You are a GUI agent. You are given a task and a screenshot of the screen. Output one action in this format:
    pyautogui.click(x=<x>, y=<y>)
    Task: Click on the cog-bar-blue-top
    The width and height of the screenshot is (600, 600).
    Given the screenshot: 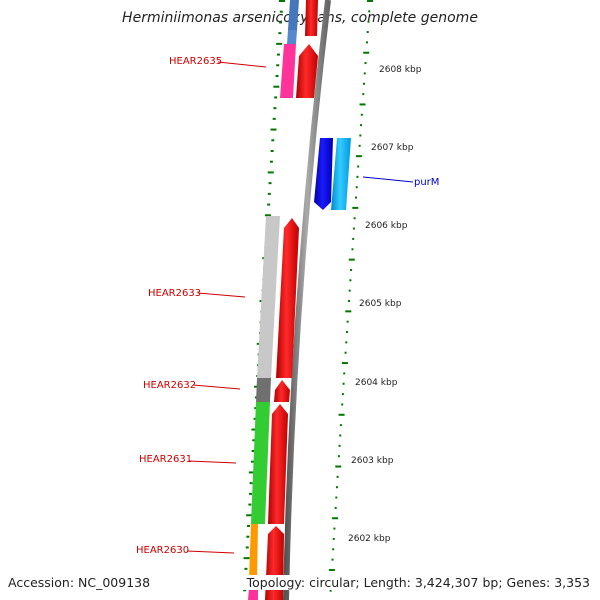 What is the action you would take?
    pyautogui.click(x=292, y=37)
    